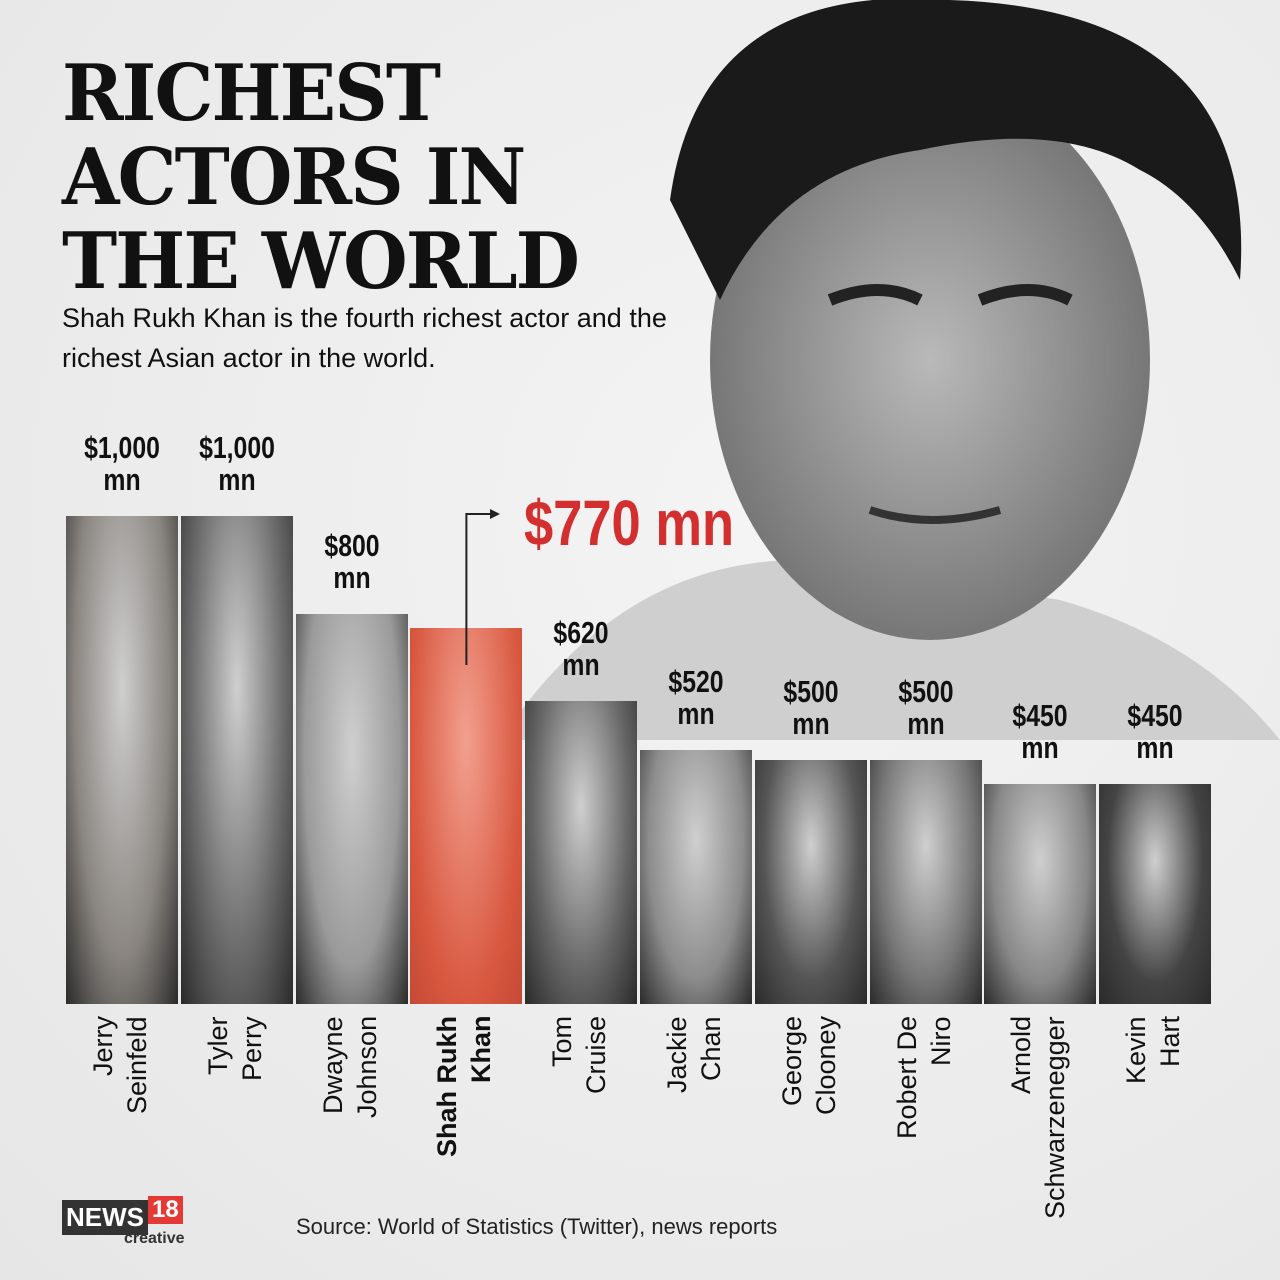 This screenshot has height=1280, width=1280. I want to click on category-label: Arnold Schwarzenegger, so click(1038, 1117).